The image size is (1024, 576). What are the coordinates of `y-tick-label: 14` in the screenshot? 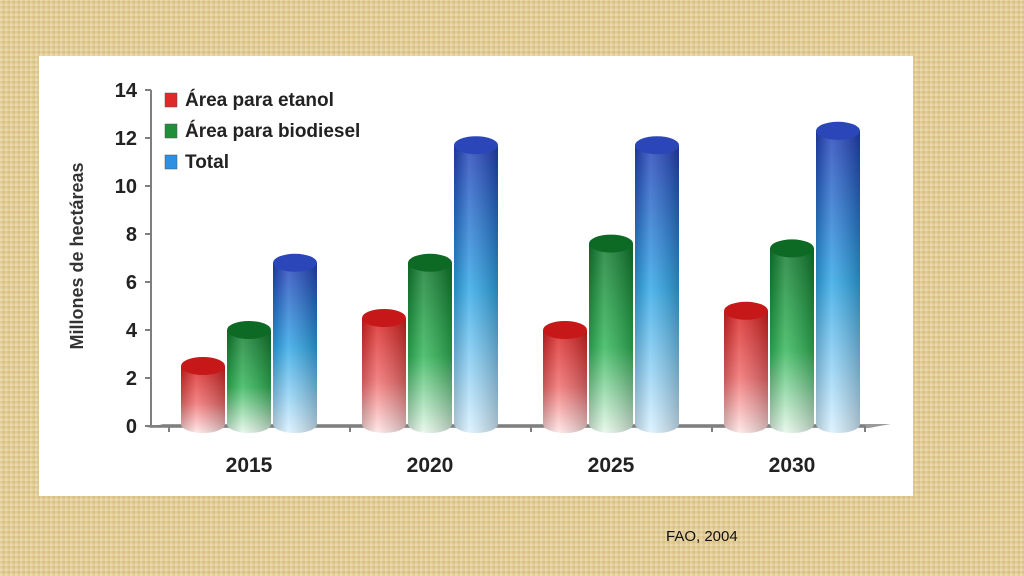 It's located at (126, 91).